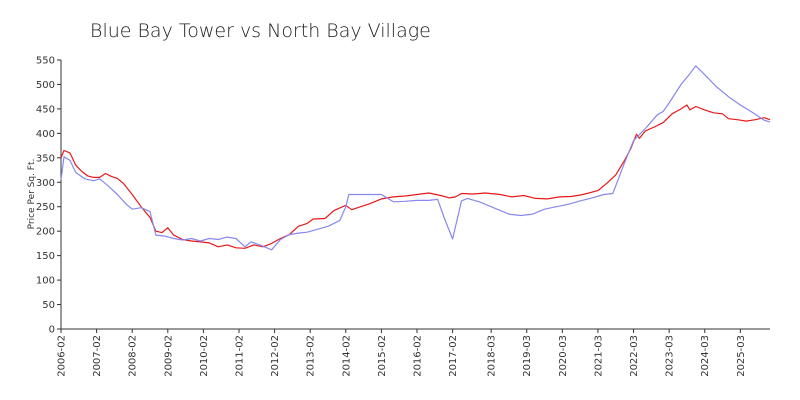  What do you see at coordinates (133, 356) in the screenshot?
I see `x-tick-label: 2008-02` at bounding box center [133, 356].